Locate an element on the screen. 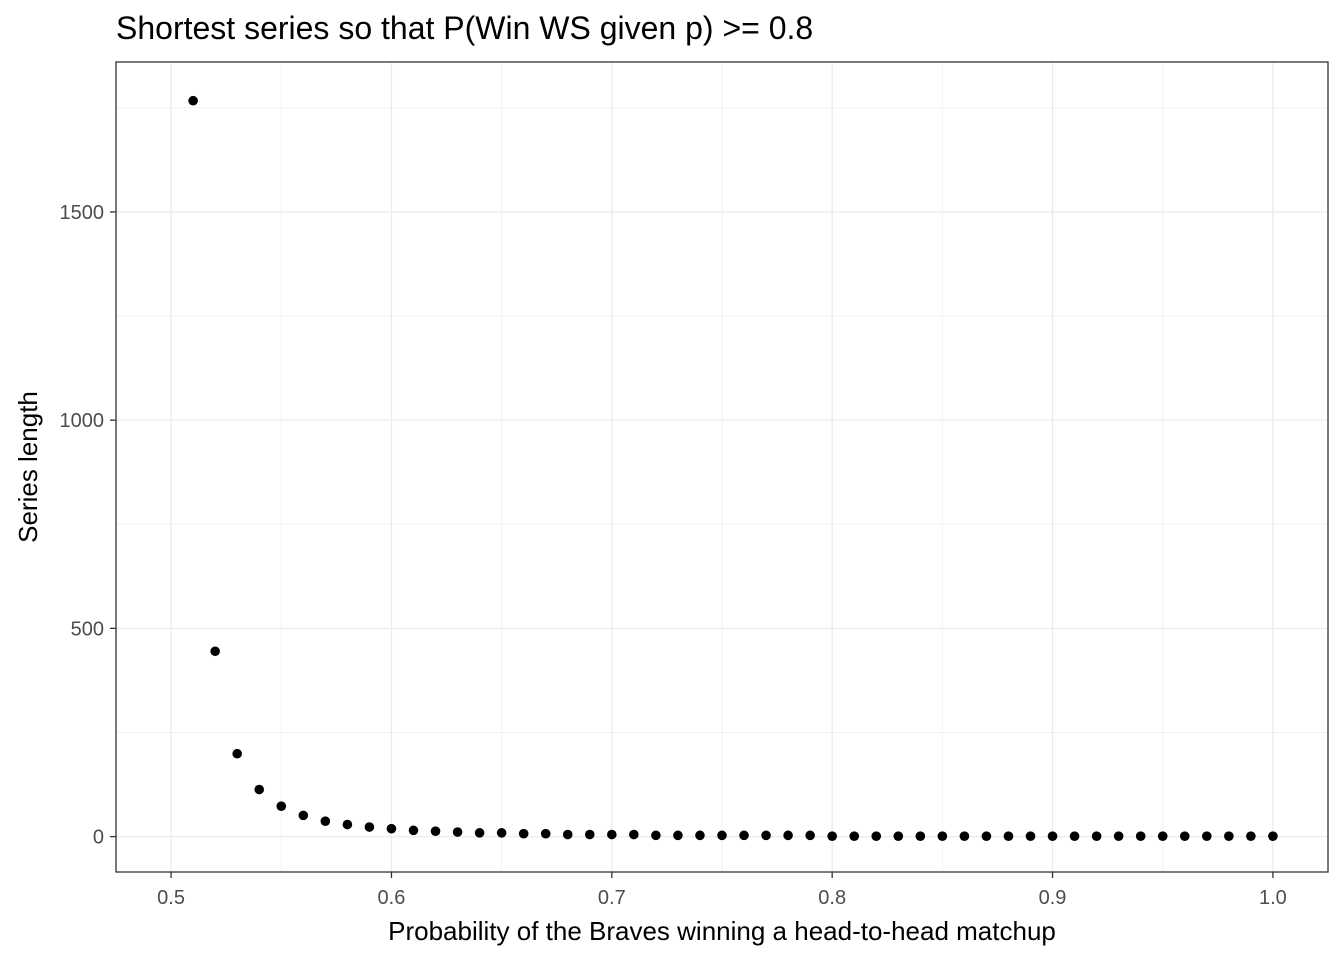 Image resolution: width=1344 pixels, height=960 pixels. x-axis: 0.5 0.6 0.7 0.8 0.9 1.0 is located at coordinates (722, 890).